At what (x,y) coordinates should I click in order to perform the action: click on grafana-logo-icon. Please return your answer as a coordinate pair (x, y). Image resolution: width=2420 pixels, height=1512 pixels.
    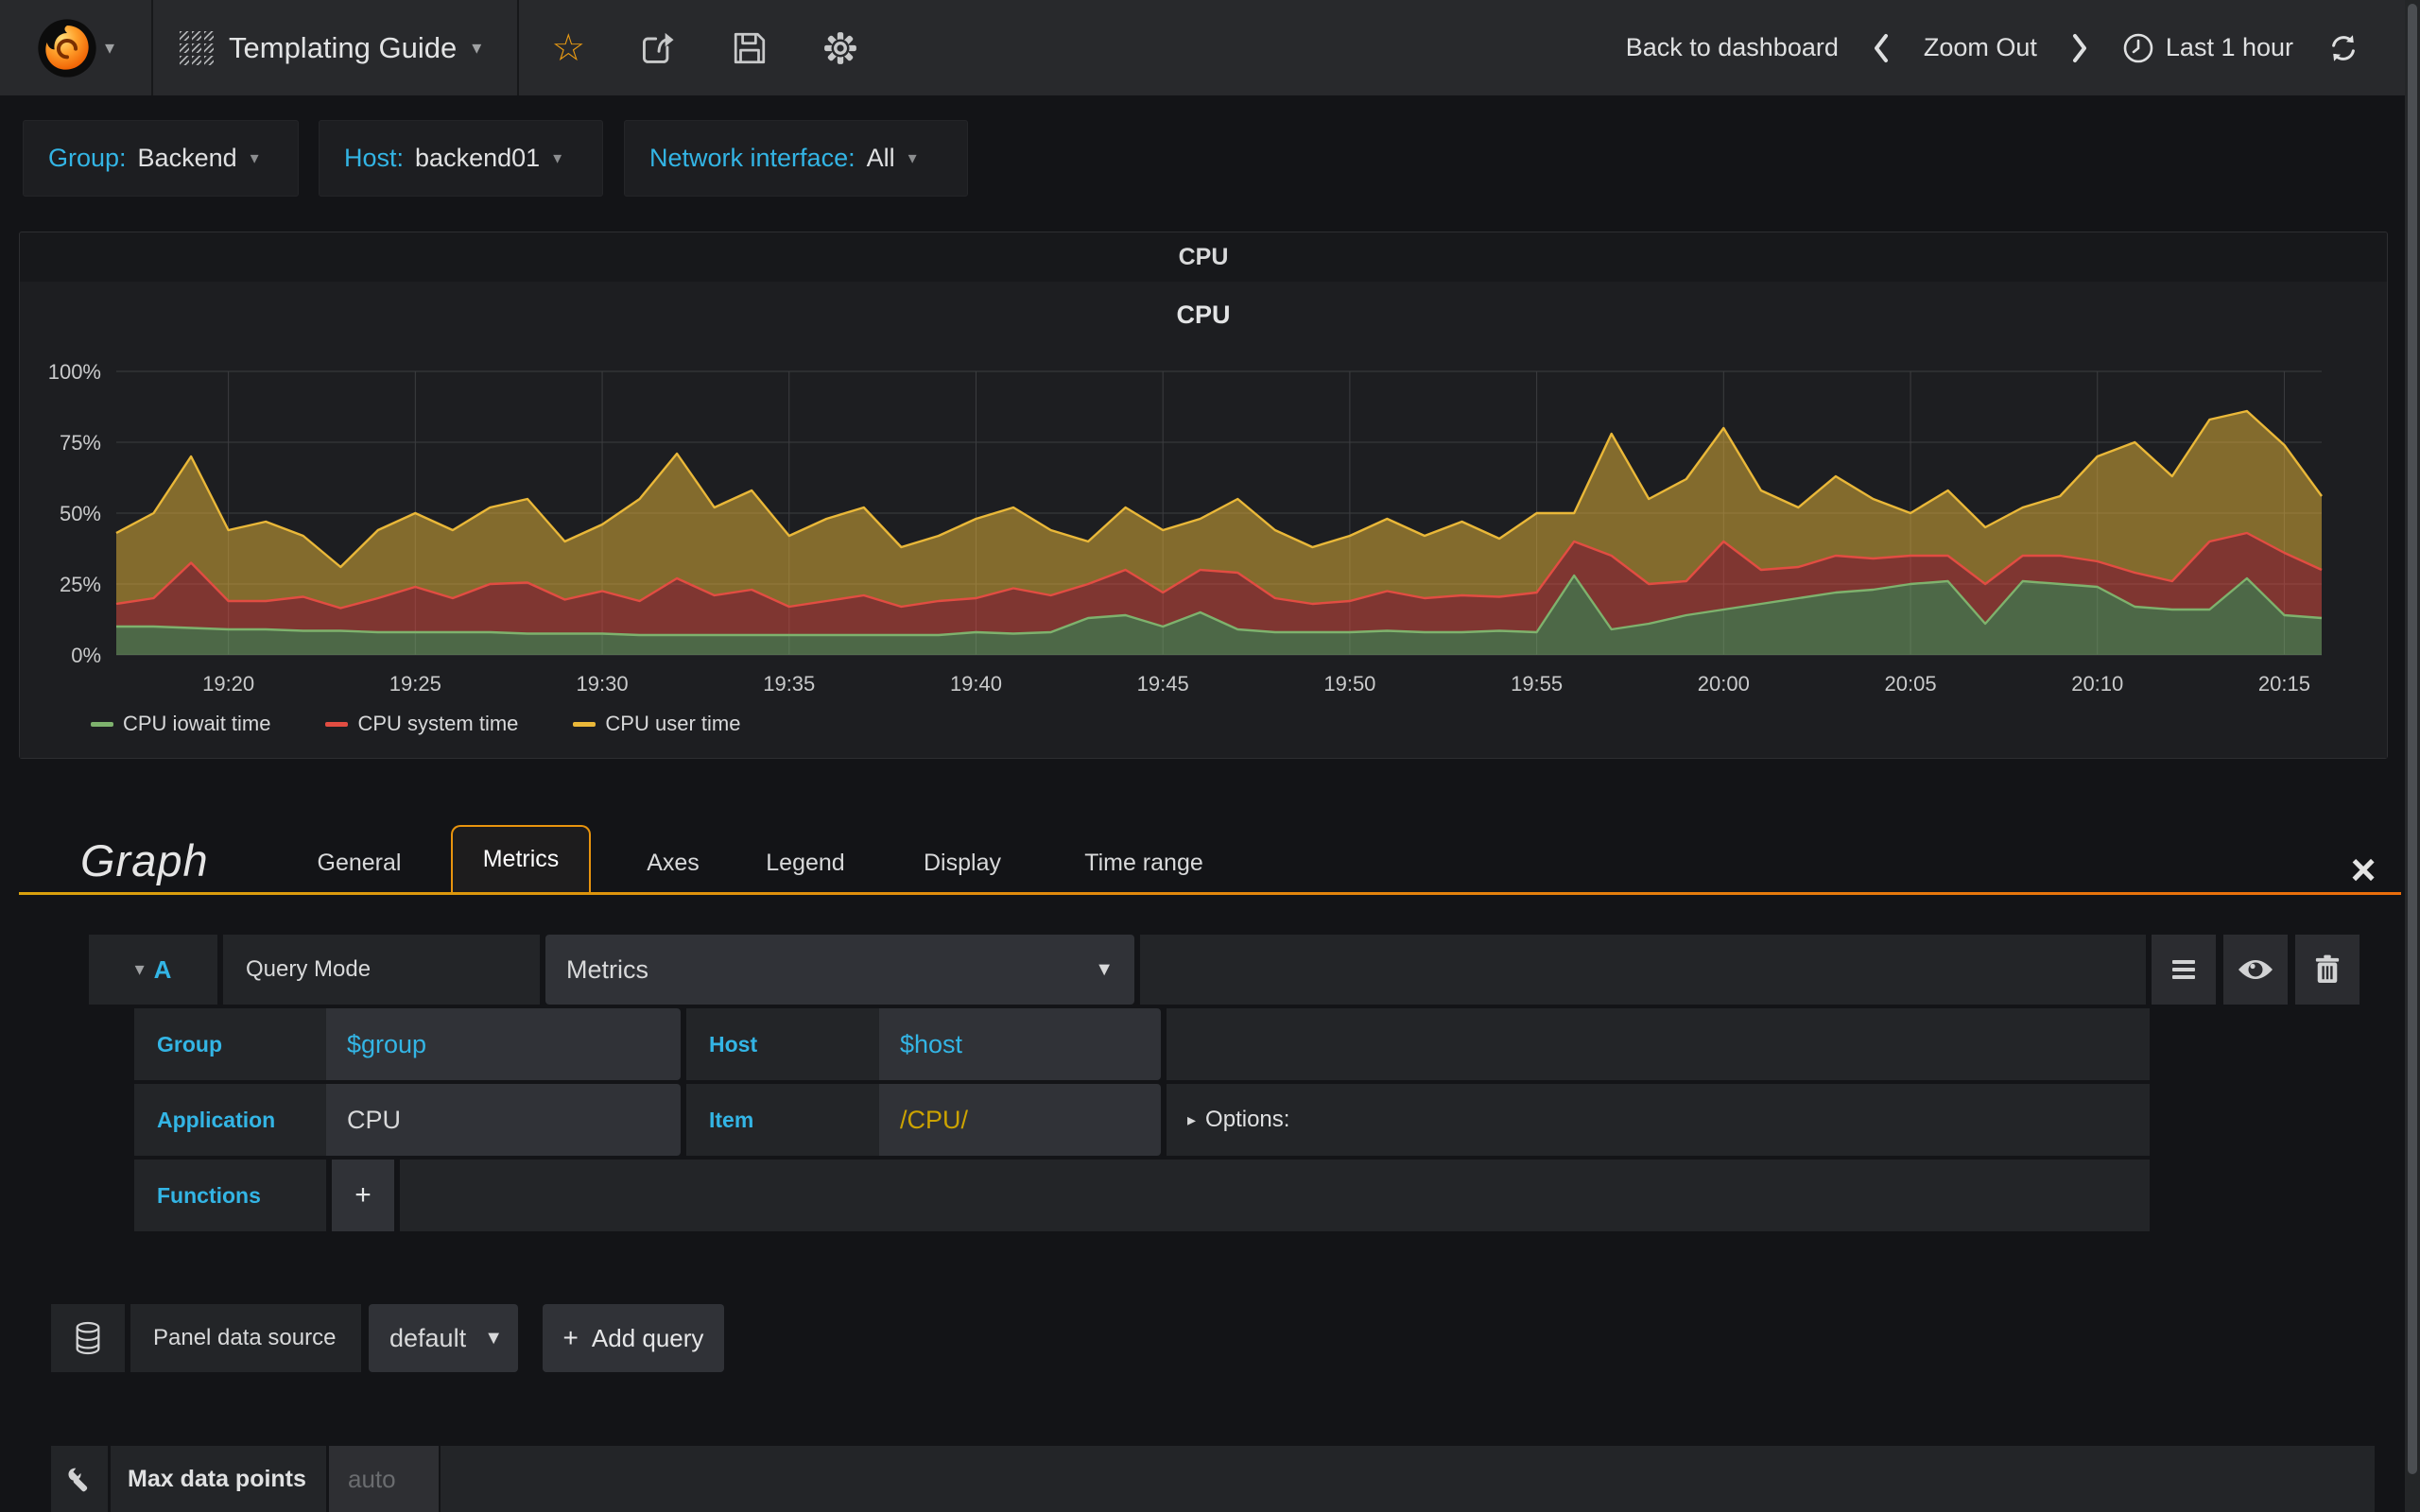
    Looking at the image, I should click on (67, 48).